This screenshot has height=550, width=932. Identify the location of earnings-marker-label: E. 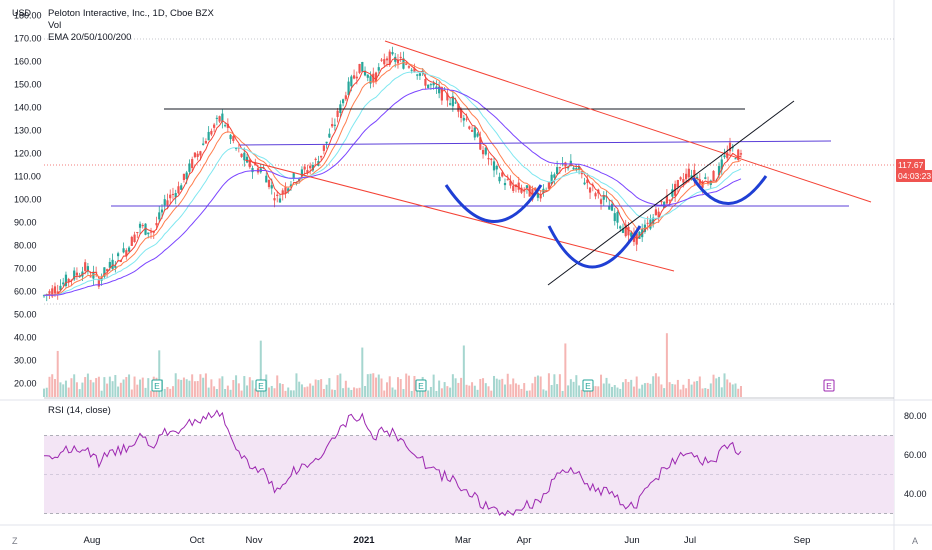
(829, 386).